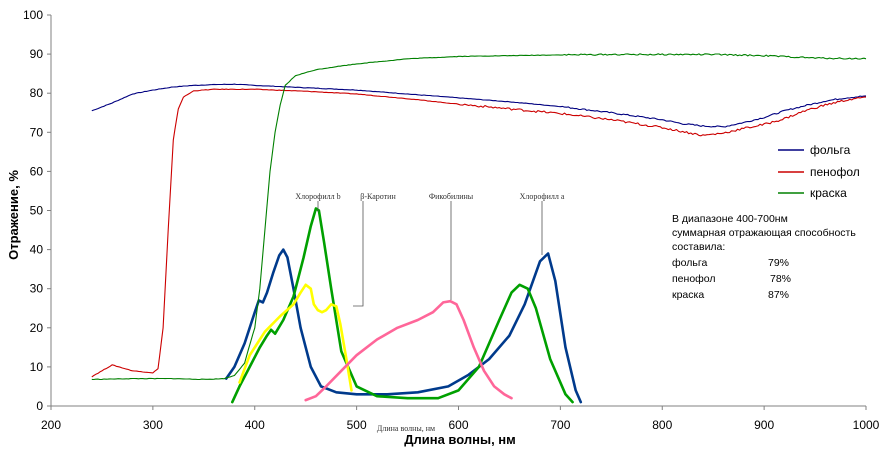 This screenshot has width=885, height=456. Describe the element at coordinates (764, 425) in the screenshot. I see `x-tick-label: 900` at that location.